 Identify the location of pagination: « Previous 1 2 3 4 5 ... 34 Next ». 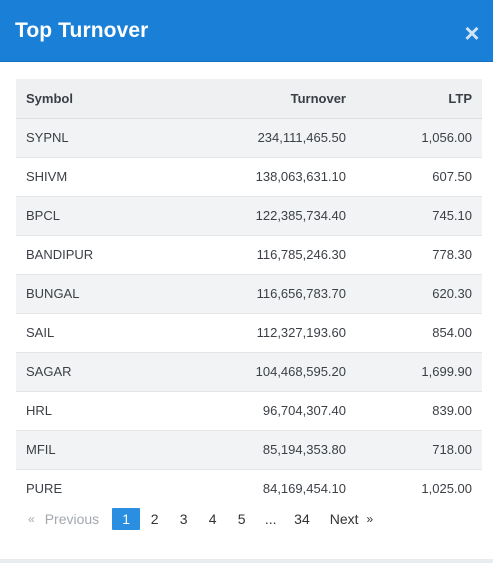
(200, 519).